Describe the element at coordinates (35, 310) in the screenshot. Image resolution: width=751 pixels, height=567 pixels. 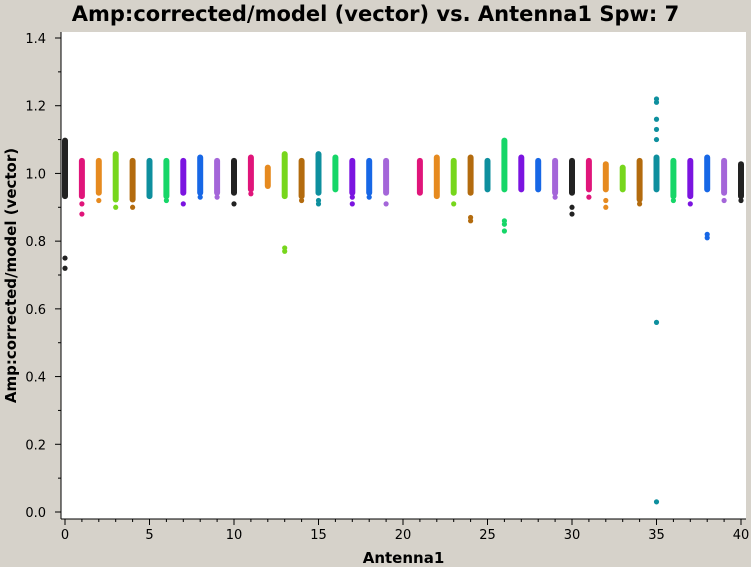
I see `y-tick-label: 0.6` at that location.